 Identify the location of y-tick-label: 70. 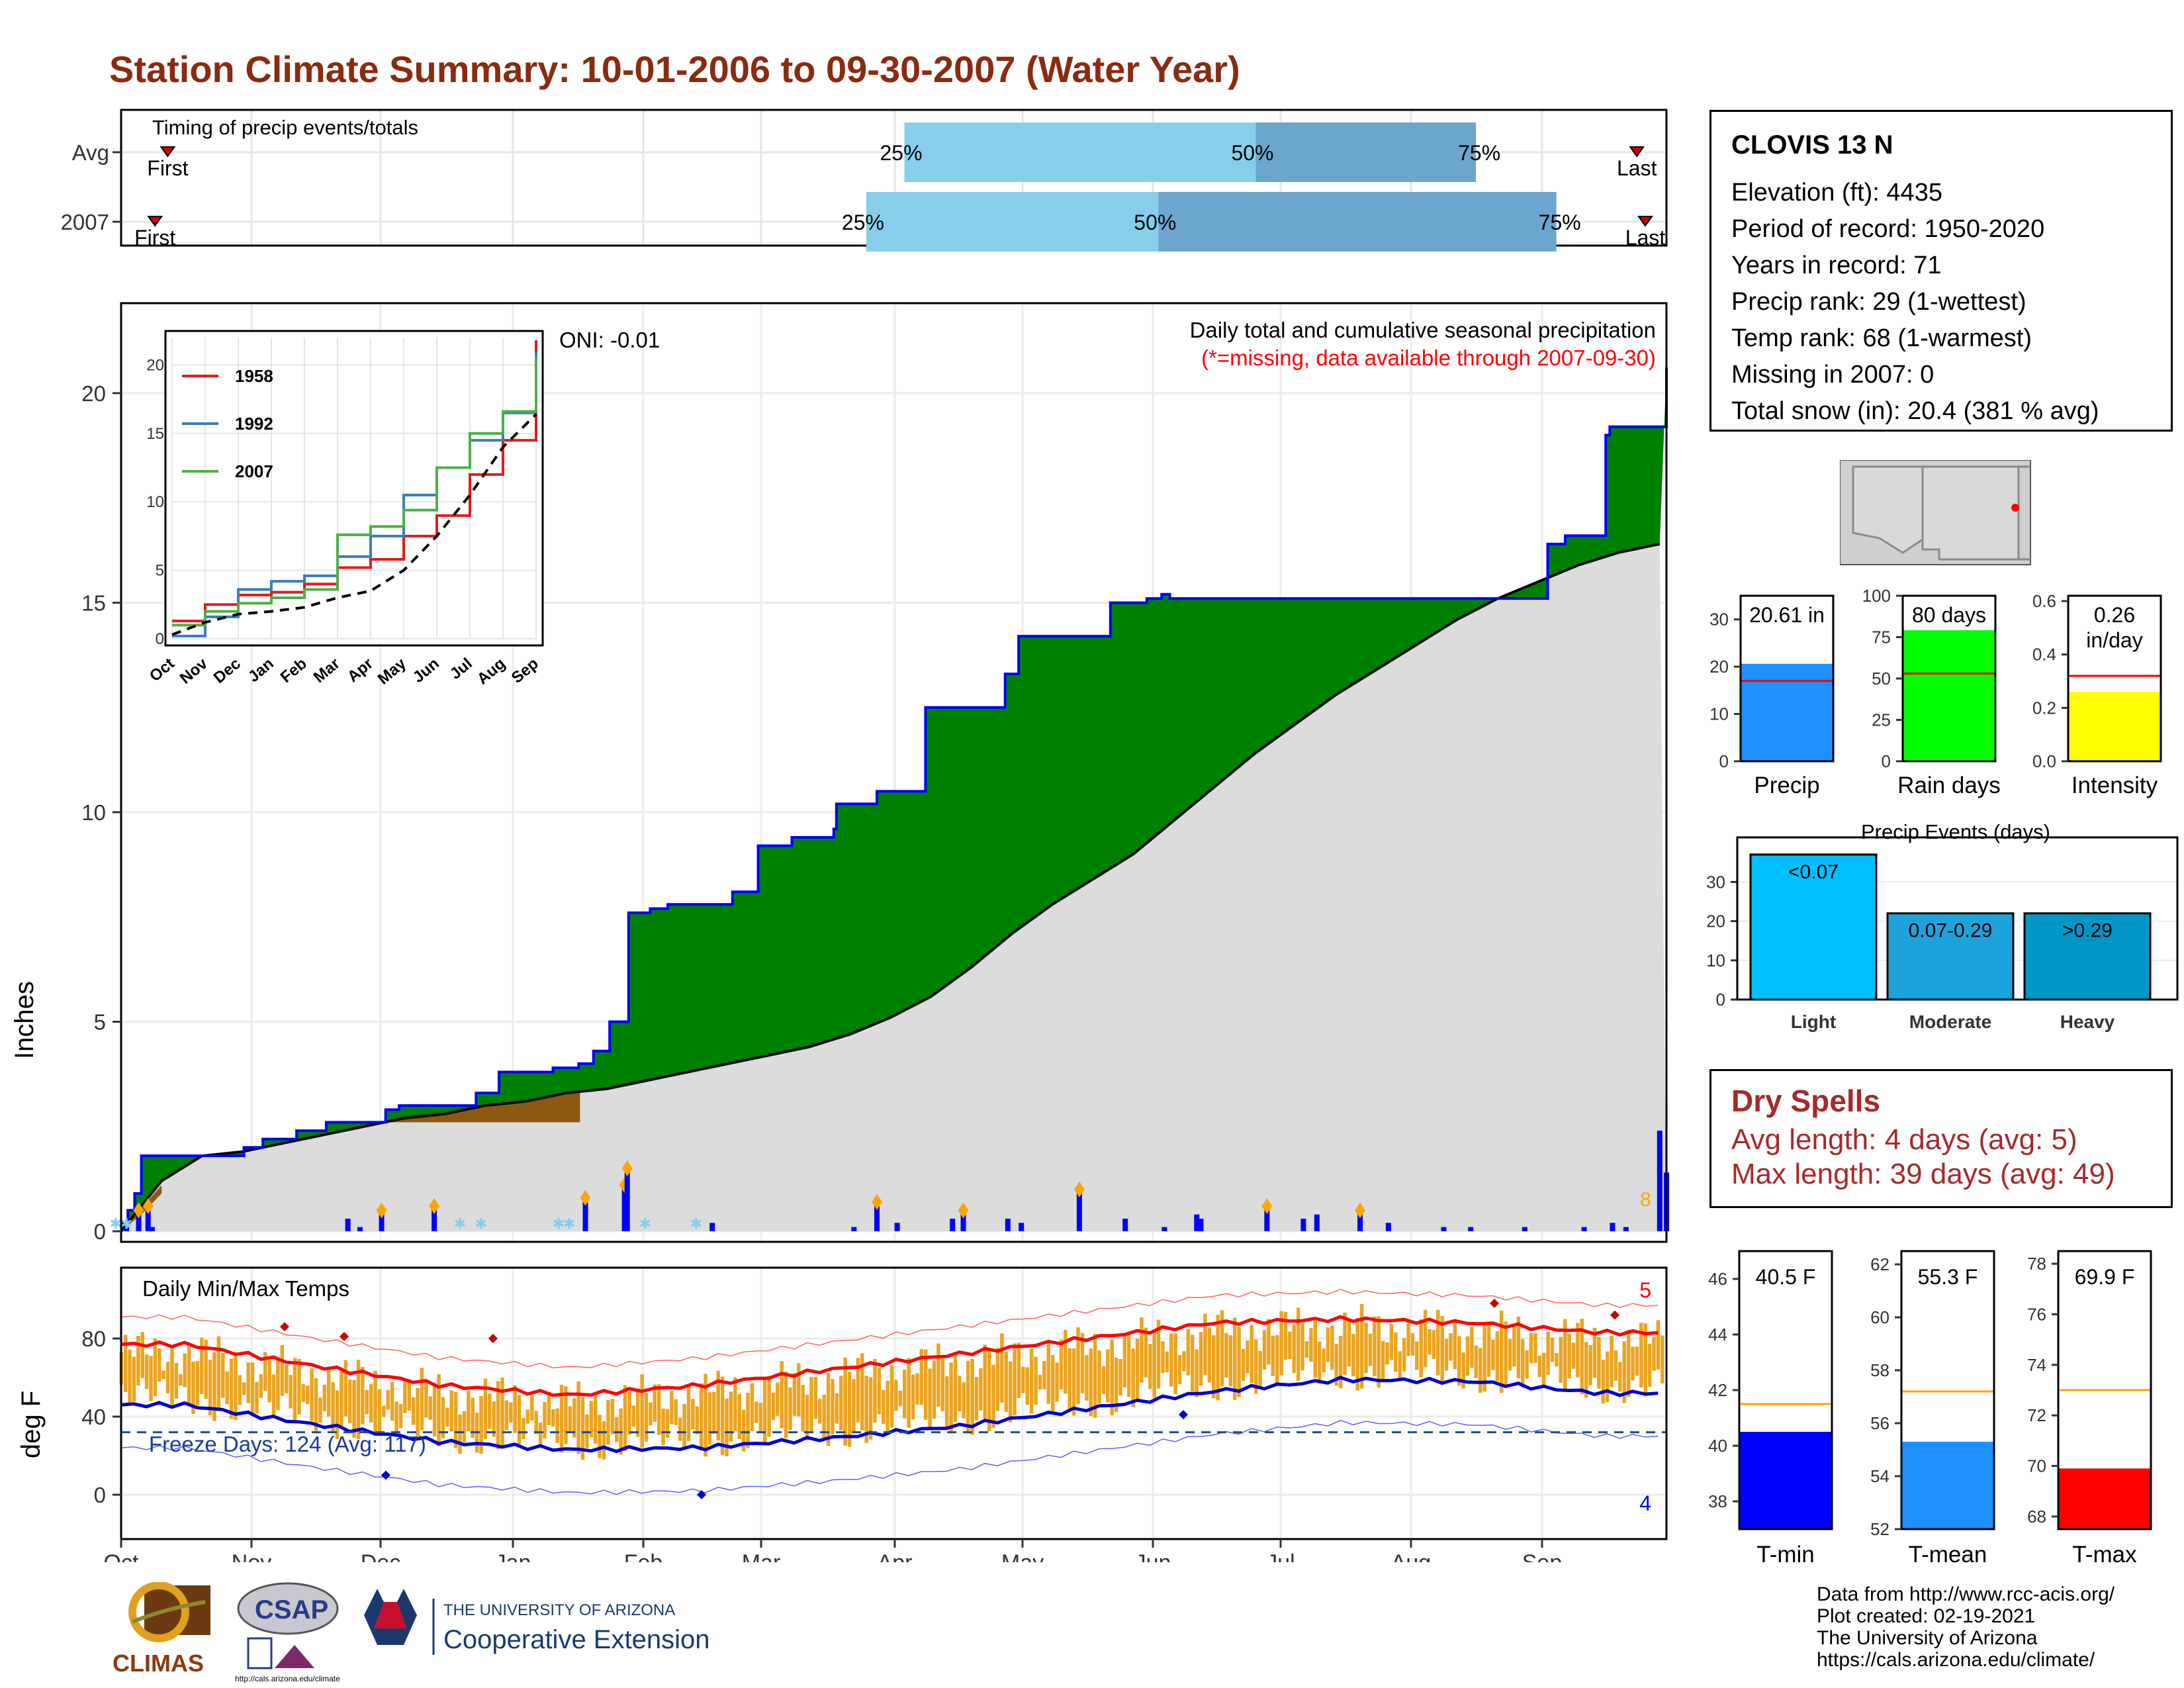
(2036, 1466).